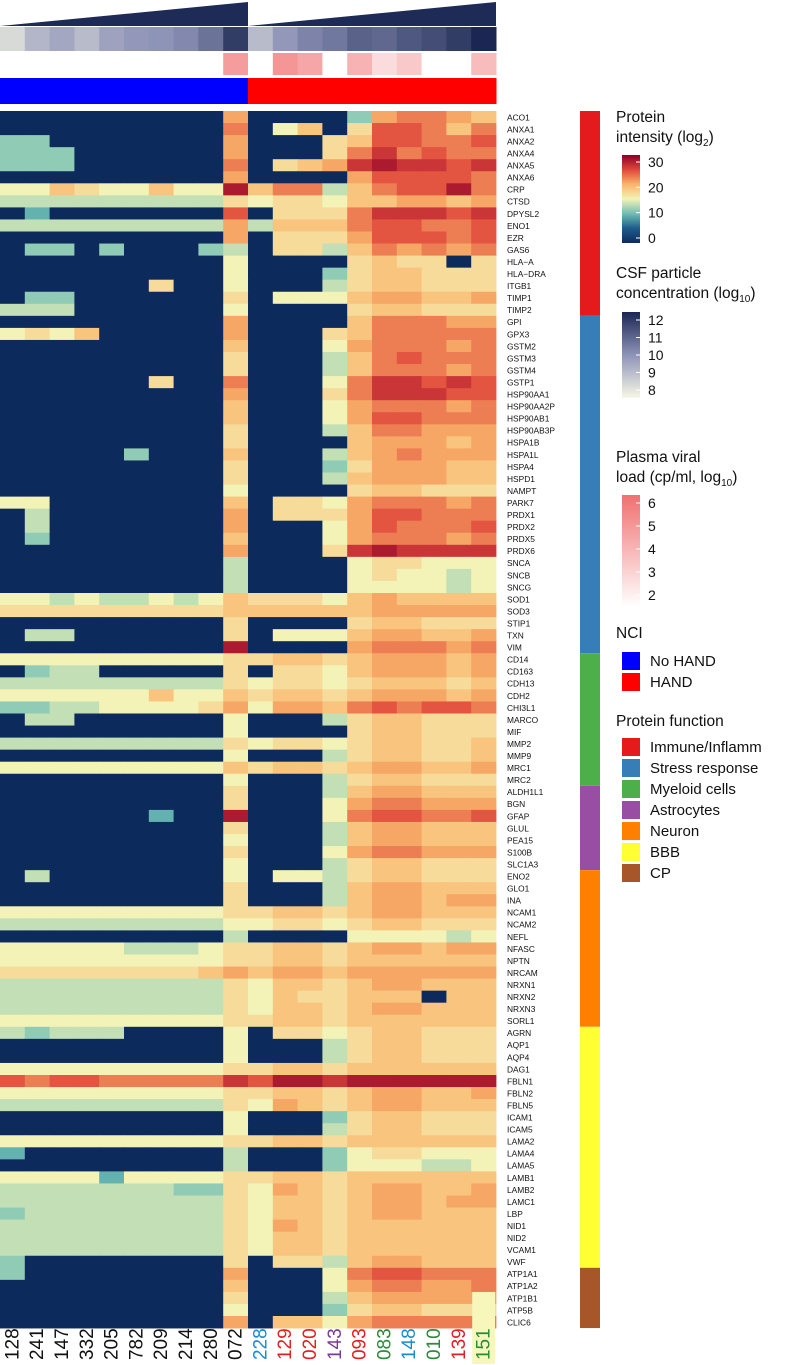  What do you see at coordinates (704, 768) in the screenshot?
I see `function-label: Stress response` at bounding box center [704, 768].